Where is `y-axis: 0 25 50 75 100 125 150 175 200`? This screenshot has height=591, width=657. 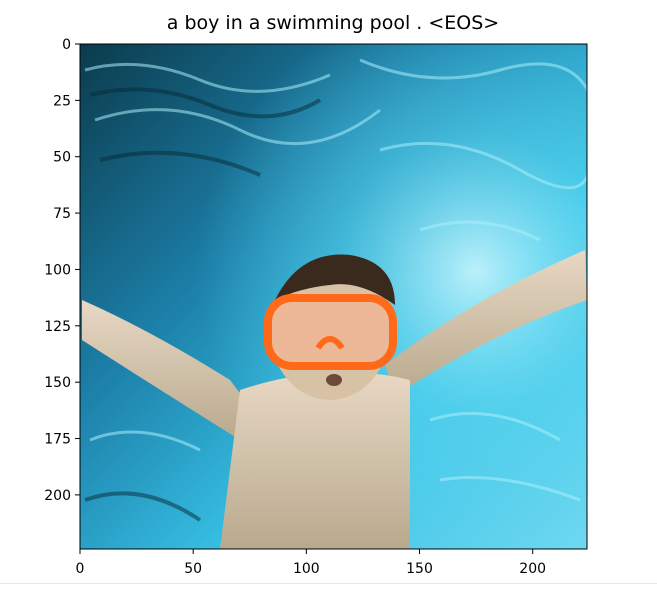 y-axis: 0 25 50 75 100 125 150 175 200 is located at coordinates (62, 270).